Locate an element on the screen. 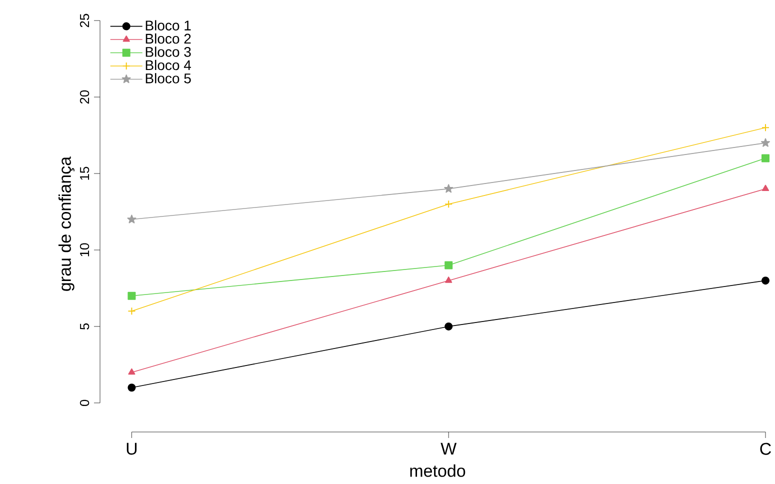 The height and width of the screenshot is (484, 775). legend-label: Bloco 2 is located at coordinates (168, 38).